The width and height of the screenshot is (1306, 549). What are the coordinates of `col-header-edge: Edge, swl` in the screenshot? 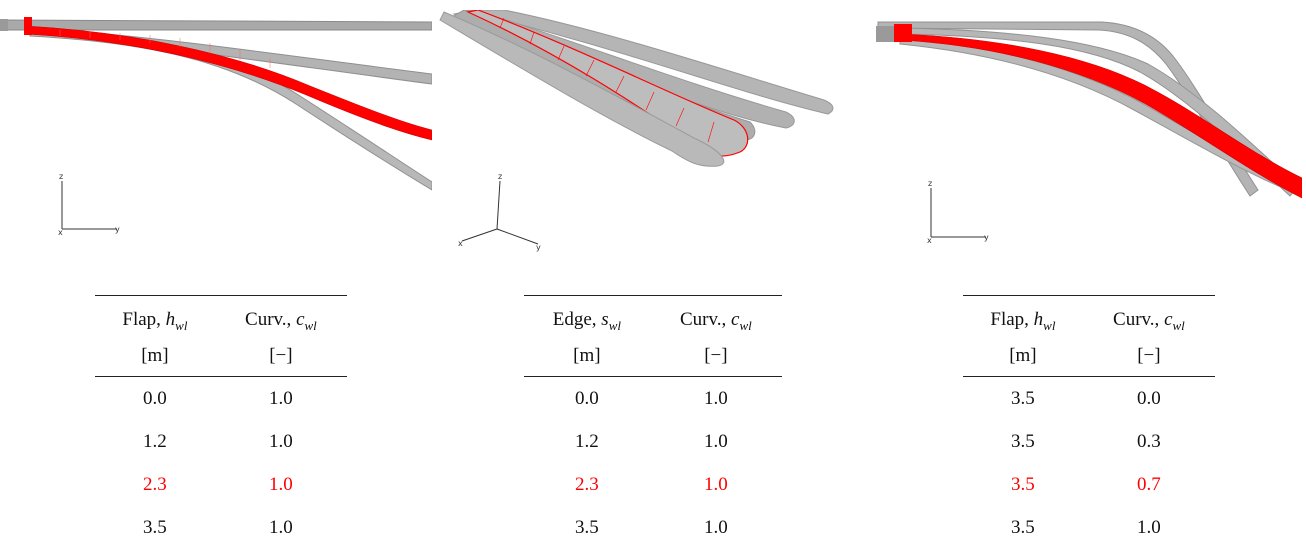 It's located at (587, 315).